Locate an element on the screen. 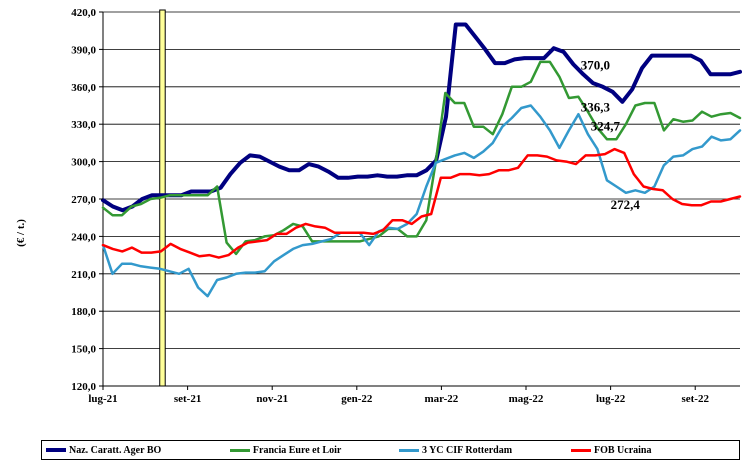 This screenshot has width=743, height=464. legend-item: FOB Ucraina is located at coordinates (653, 450).